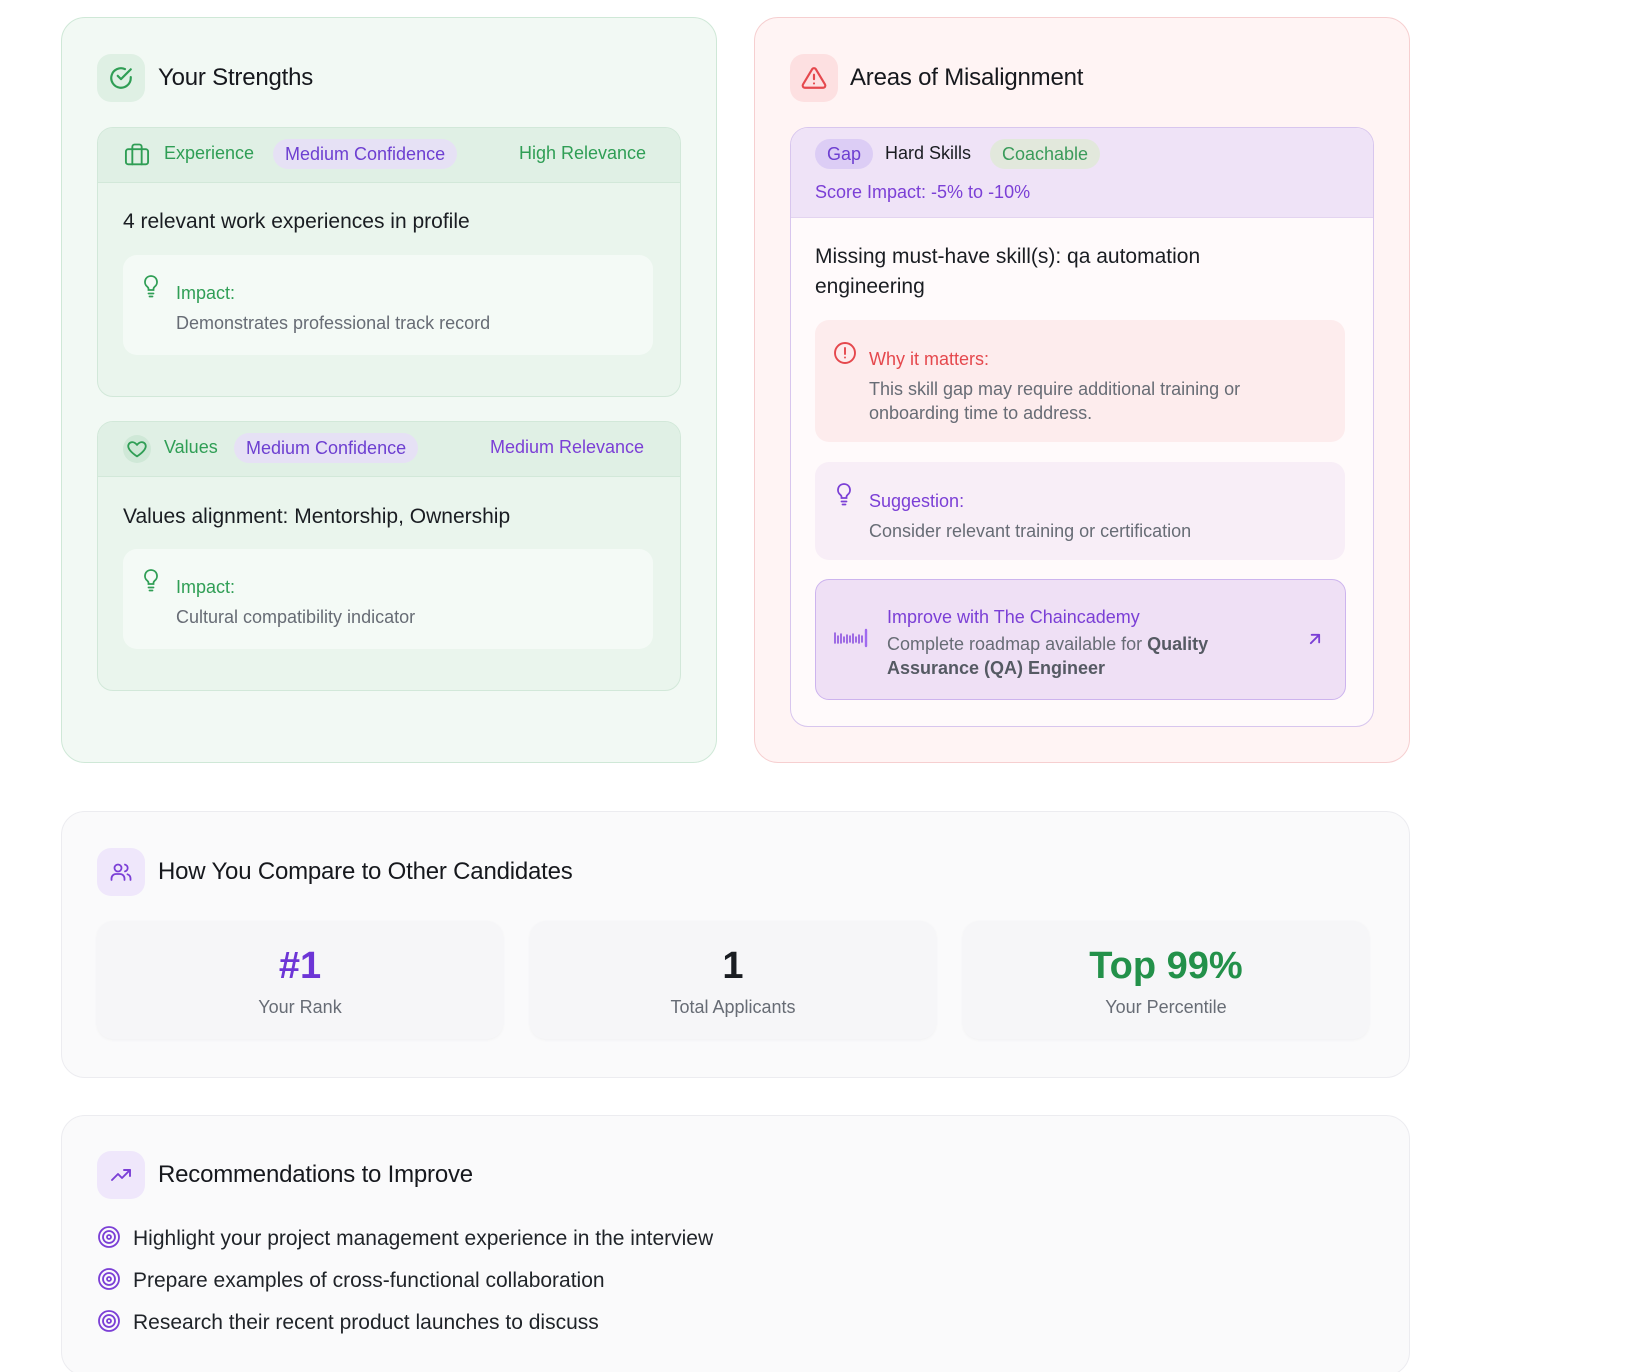 Image resolution: width=1638 pixels, height=1372 pixels. What do you see at coordinates (1178, 644) in the screenshot?
I see `improve-role-part-1: Quality` at bounding box center [1178, 644].